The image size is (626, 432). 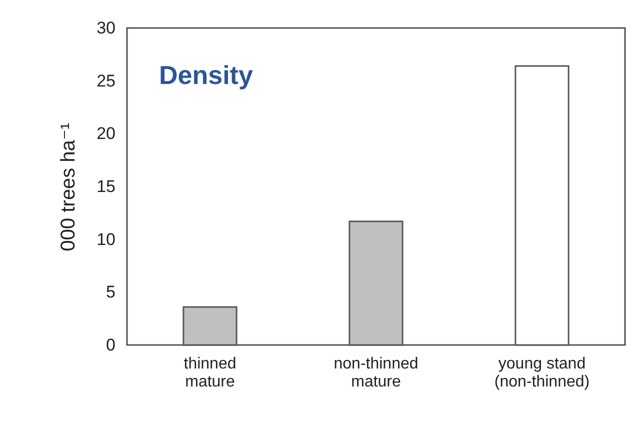 What do you see at coordinates (106, 186) in the screenshot?
I see `y-tick-label: 15` at bounding box center [106, 186].